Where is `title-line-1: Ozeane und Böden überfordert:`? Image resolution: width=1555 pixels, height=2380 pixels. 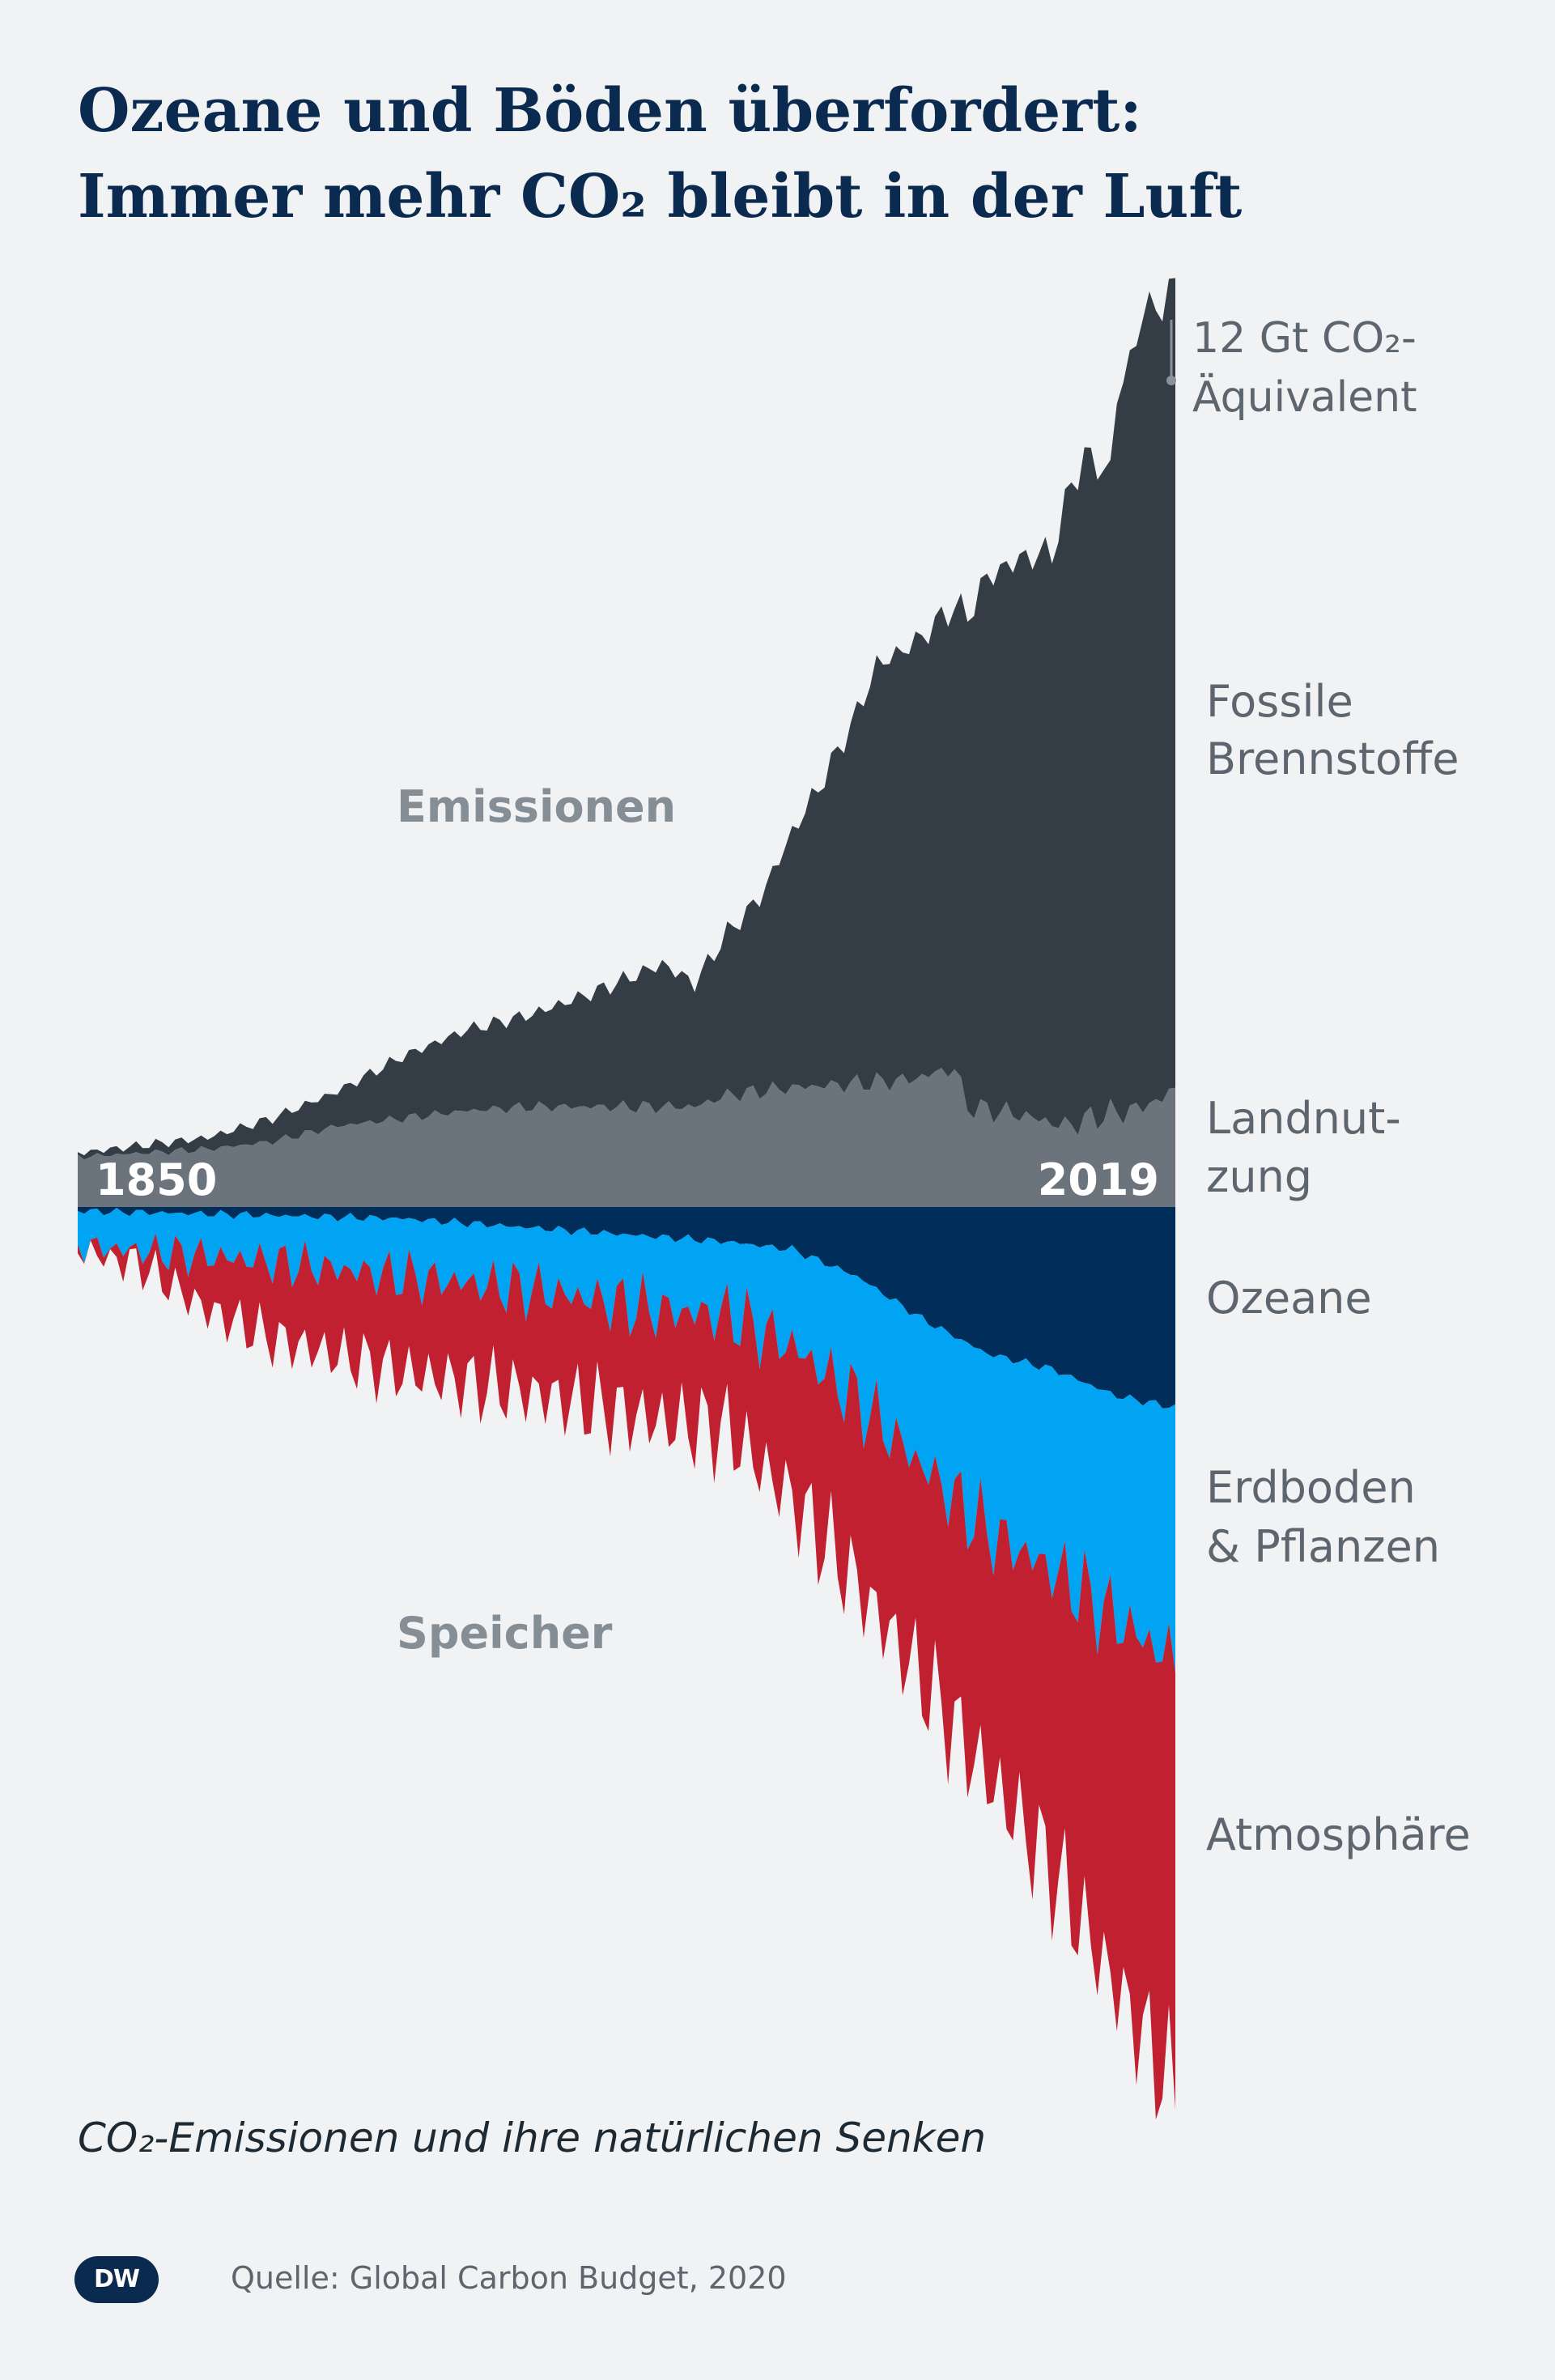
title-line-1: Ozeane und Böden überfordert: is located at coordinates (610, 111).